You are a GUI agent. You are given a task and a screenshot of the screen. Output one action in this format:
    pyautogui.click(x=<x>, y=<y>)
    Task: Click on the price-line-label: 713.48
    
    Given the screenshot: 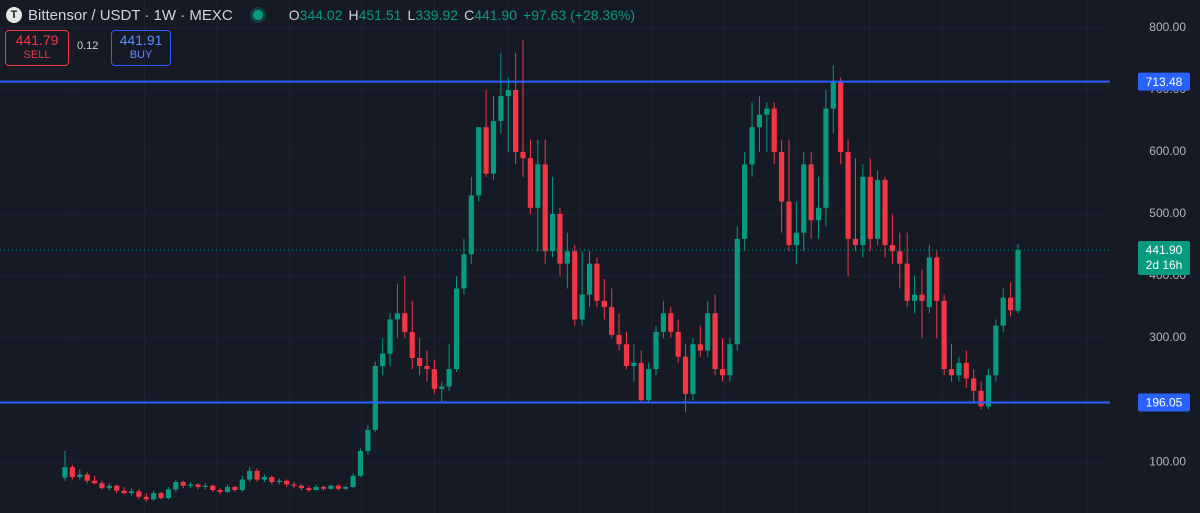 What is the action you would take?
    pyautogui.click(x=1164, y=82)
    